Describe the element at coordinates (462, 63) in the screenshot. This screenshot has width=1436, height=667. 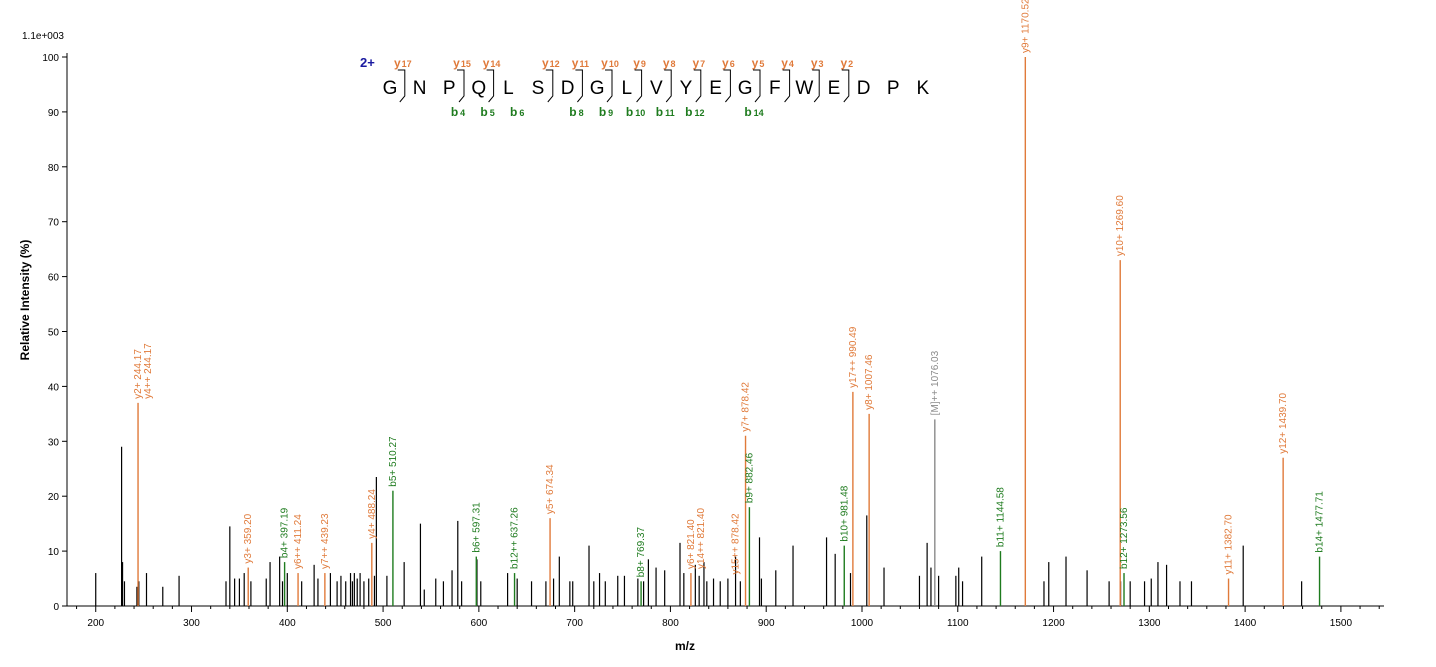
I see `y-ion-label: y15` at that location.